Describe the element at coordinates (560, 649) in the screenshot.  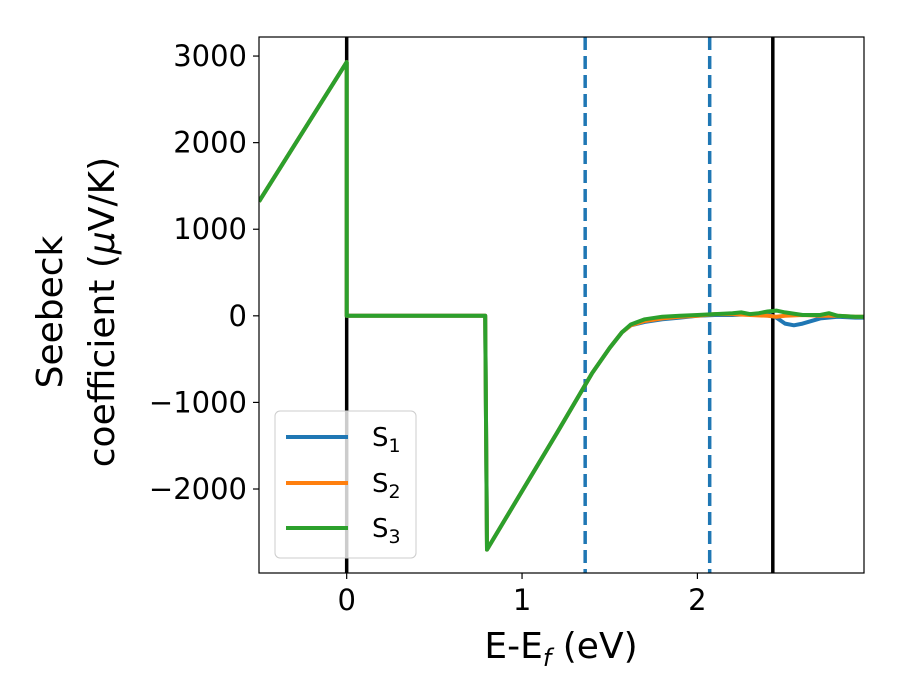
I see `x-axis-label: E-Ef (eV)` at that location.